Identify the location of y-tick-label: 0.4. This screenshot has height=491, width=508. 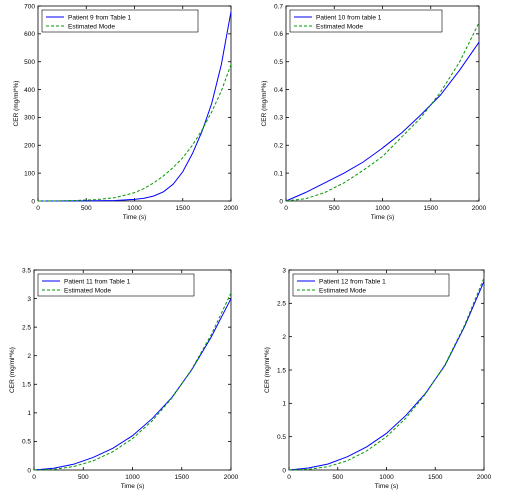
(278, 90).